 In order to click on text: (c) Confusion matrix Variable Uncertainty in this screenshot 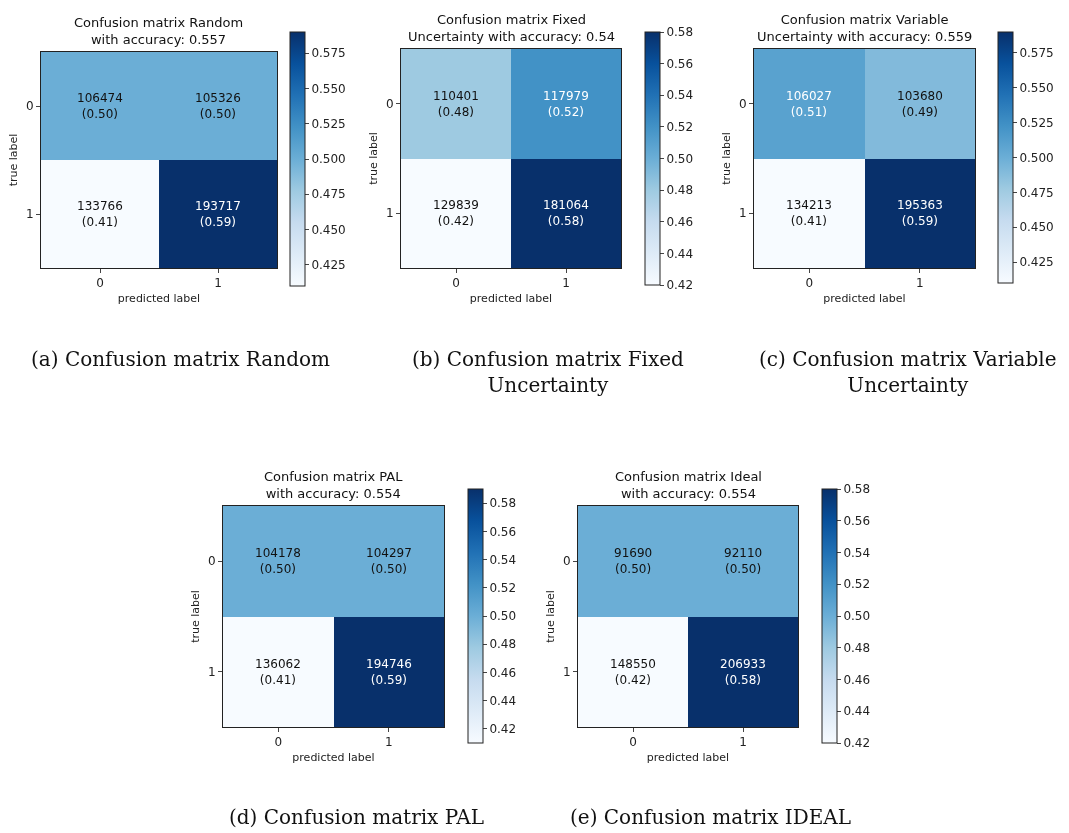, I will do `click(908, 372)`.